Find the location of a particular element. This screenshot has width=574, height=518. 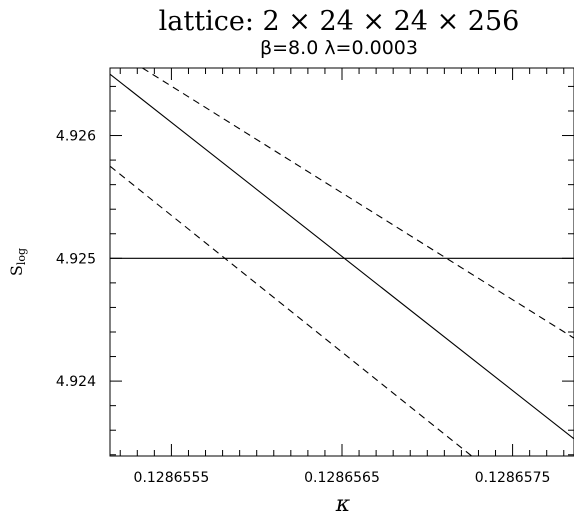

y-axis-label-main: S is located at coordinates (16, 270).